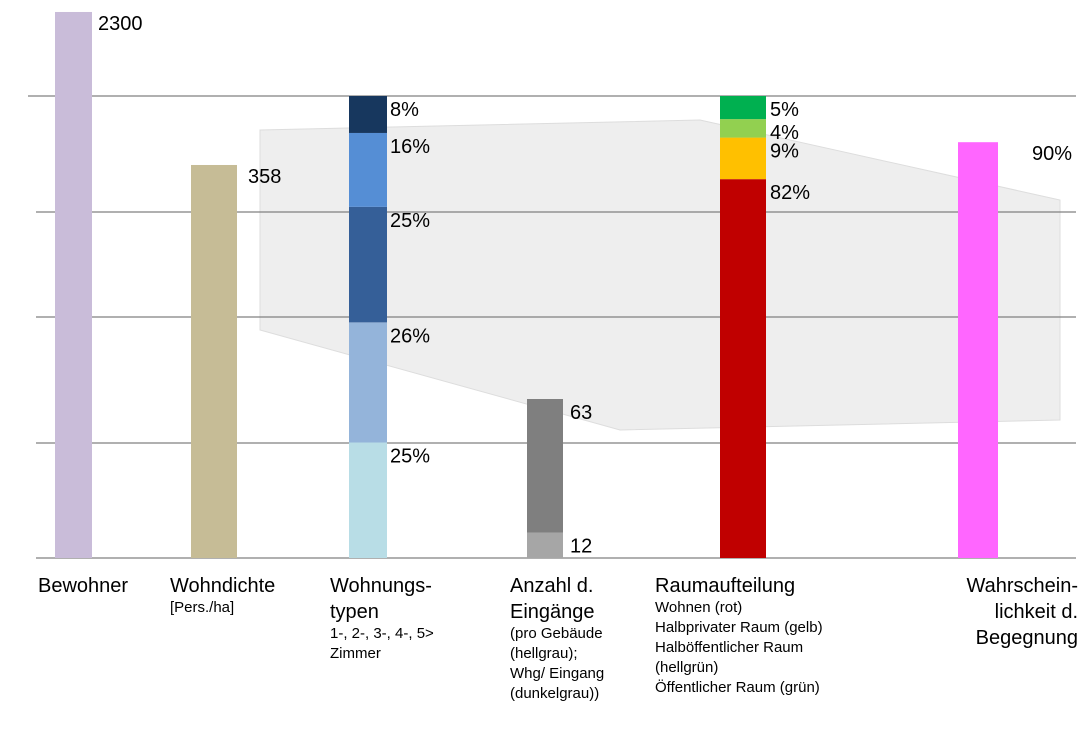 This screenshot has height=741, width=1092. Describe the element at coordinates (784, 152) in the screenshot. I see `value-label: 9%` at that location.